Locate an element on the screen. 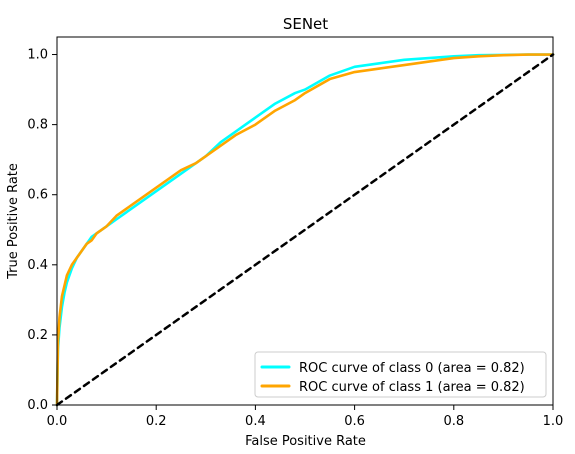  y-tick-label-3: 0.6 is located at coordinates (37, 195).